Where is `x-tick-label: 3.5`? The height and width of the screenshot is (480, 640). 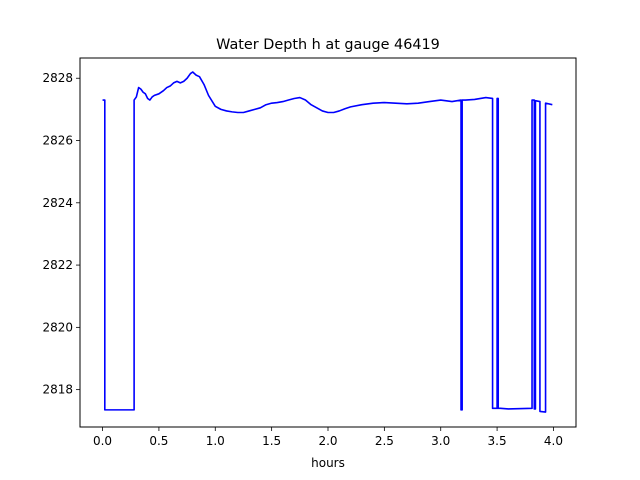 x-tick-label: 3.5 is located at coordinates (497, 441).